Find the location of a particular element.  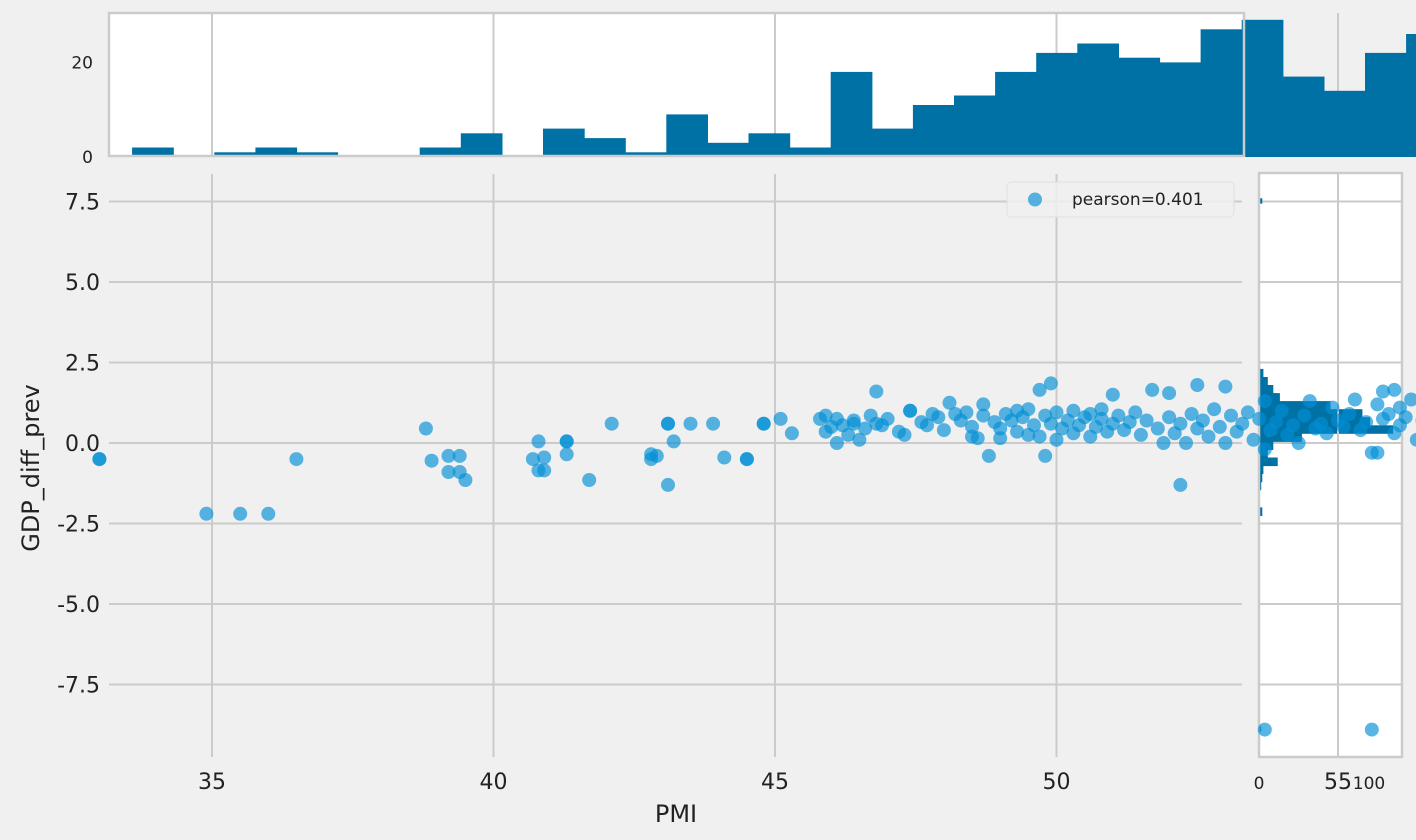

right-histogram-x-tick-label: 0 is located at coordinates (1259, 784).